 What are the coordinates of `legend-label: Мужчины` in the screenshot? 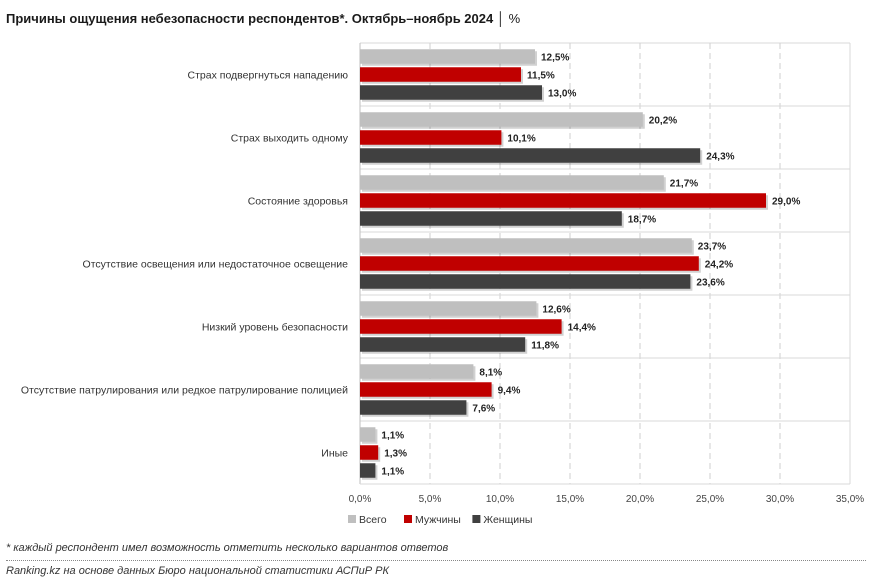 It's located at (438, 520).